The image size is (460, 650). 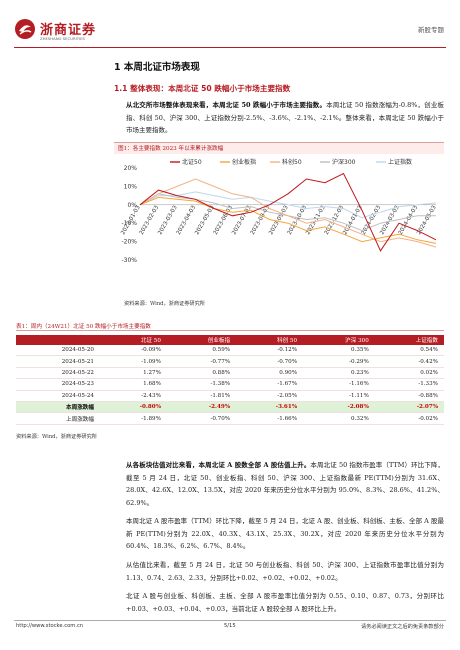 I want to click on table-cell: -1.09%, so click(x=133, y=361).